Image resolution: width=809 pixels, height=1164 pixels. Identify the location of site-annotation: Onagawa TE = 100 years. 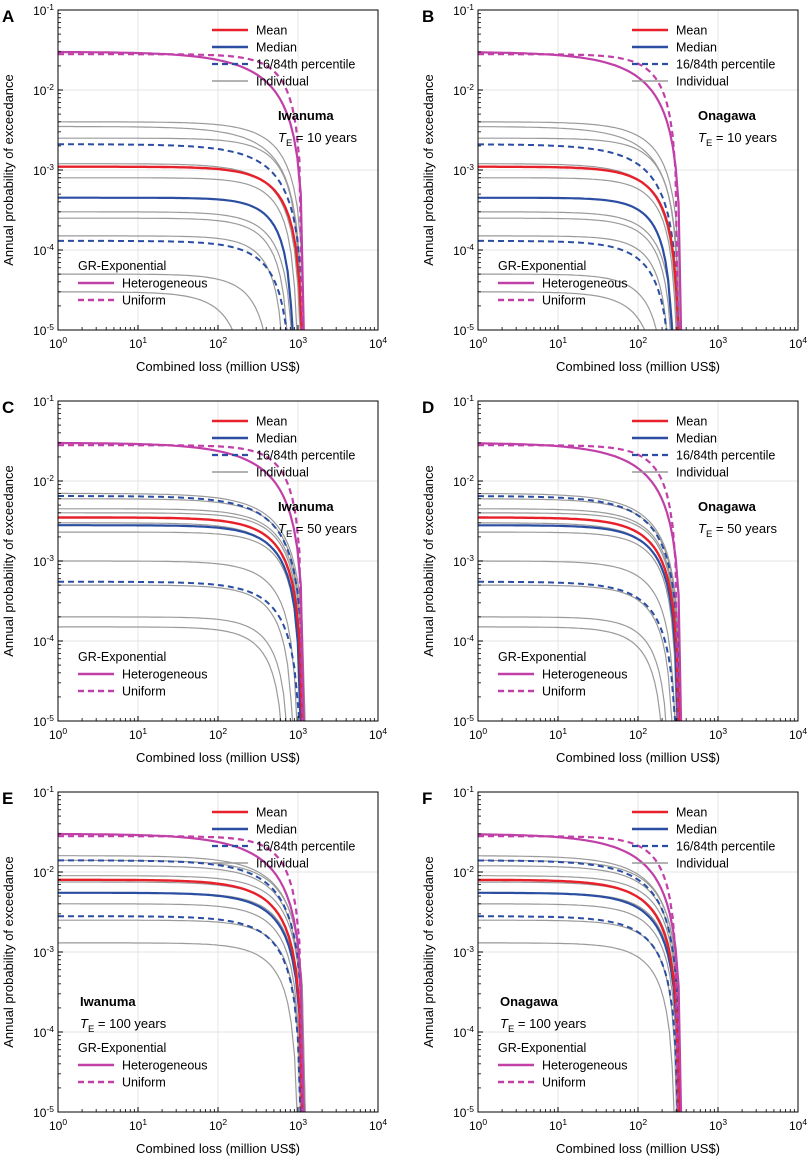
(543, 1014).